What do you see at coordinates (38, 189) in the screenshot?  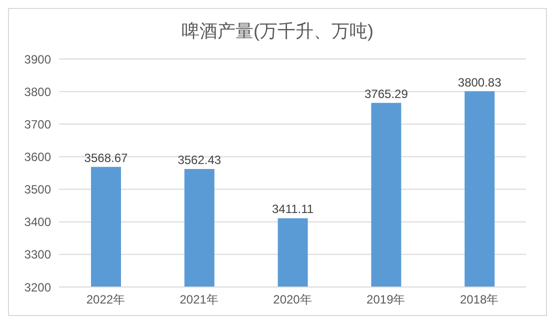 I see `y-tick-label: 3500` at bounding box center [38, 189].